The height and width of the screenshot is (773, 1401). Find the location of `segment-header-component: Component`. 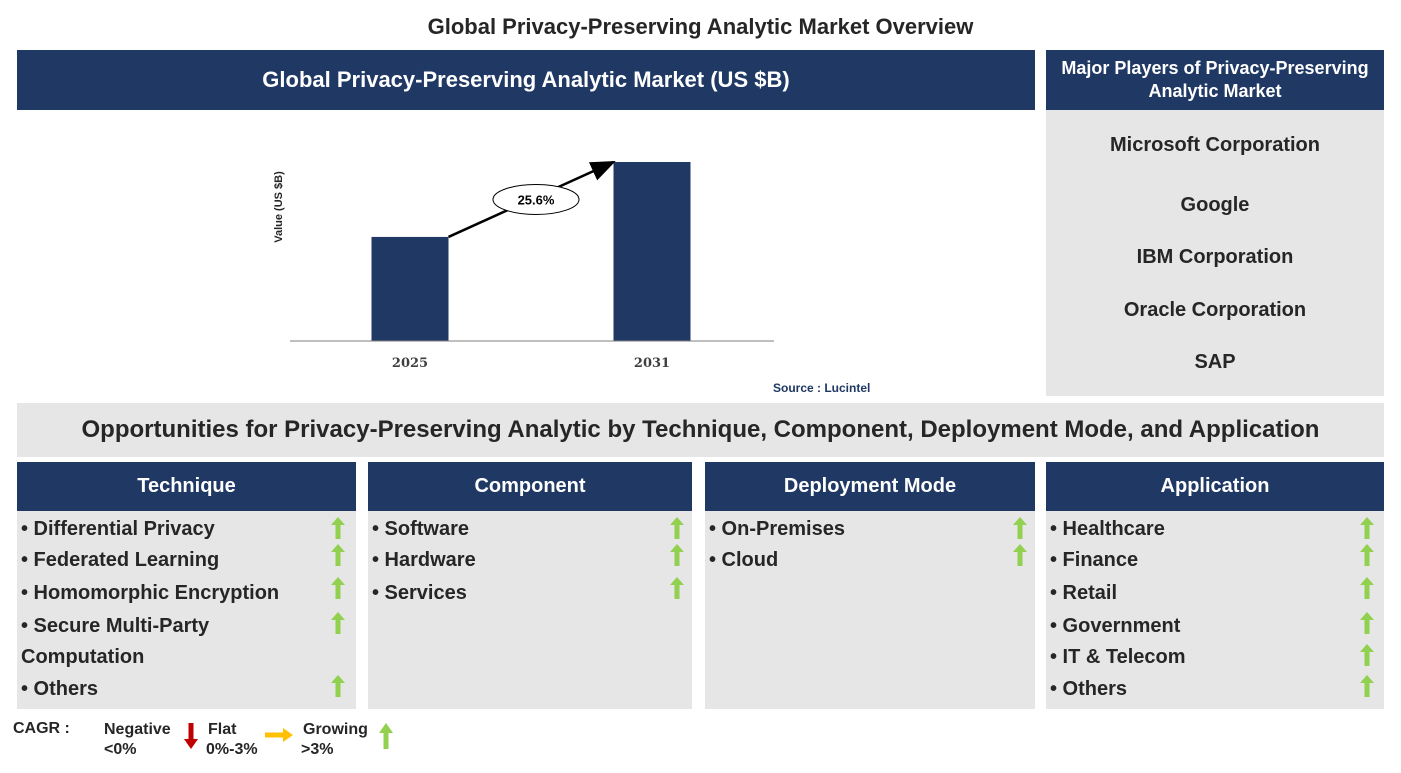

segment-header-component: Component is located at coordinates (530, 486).